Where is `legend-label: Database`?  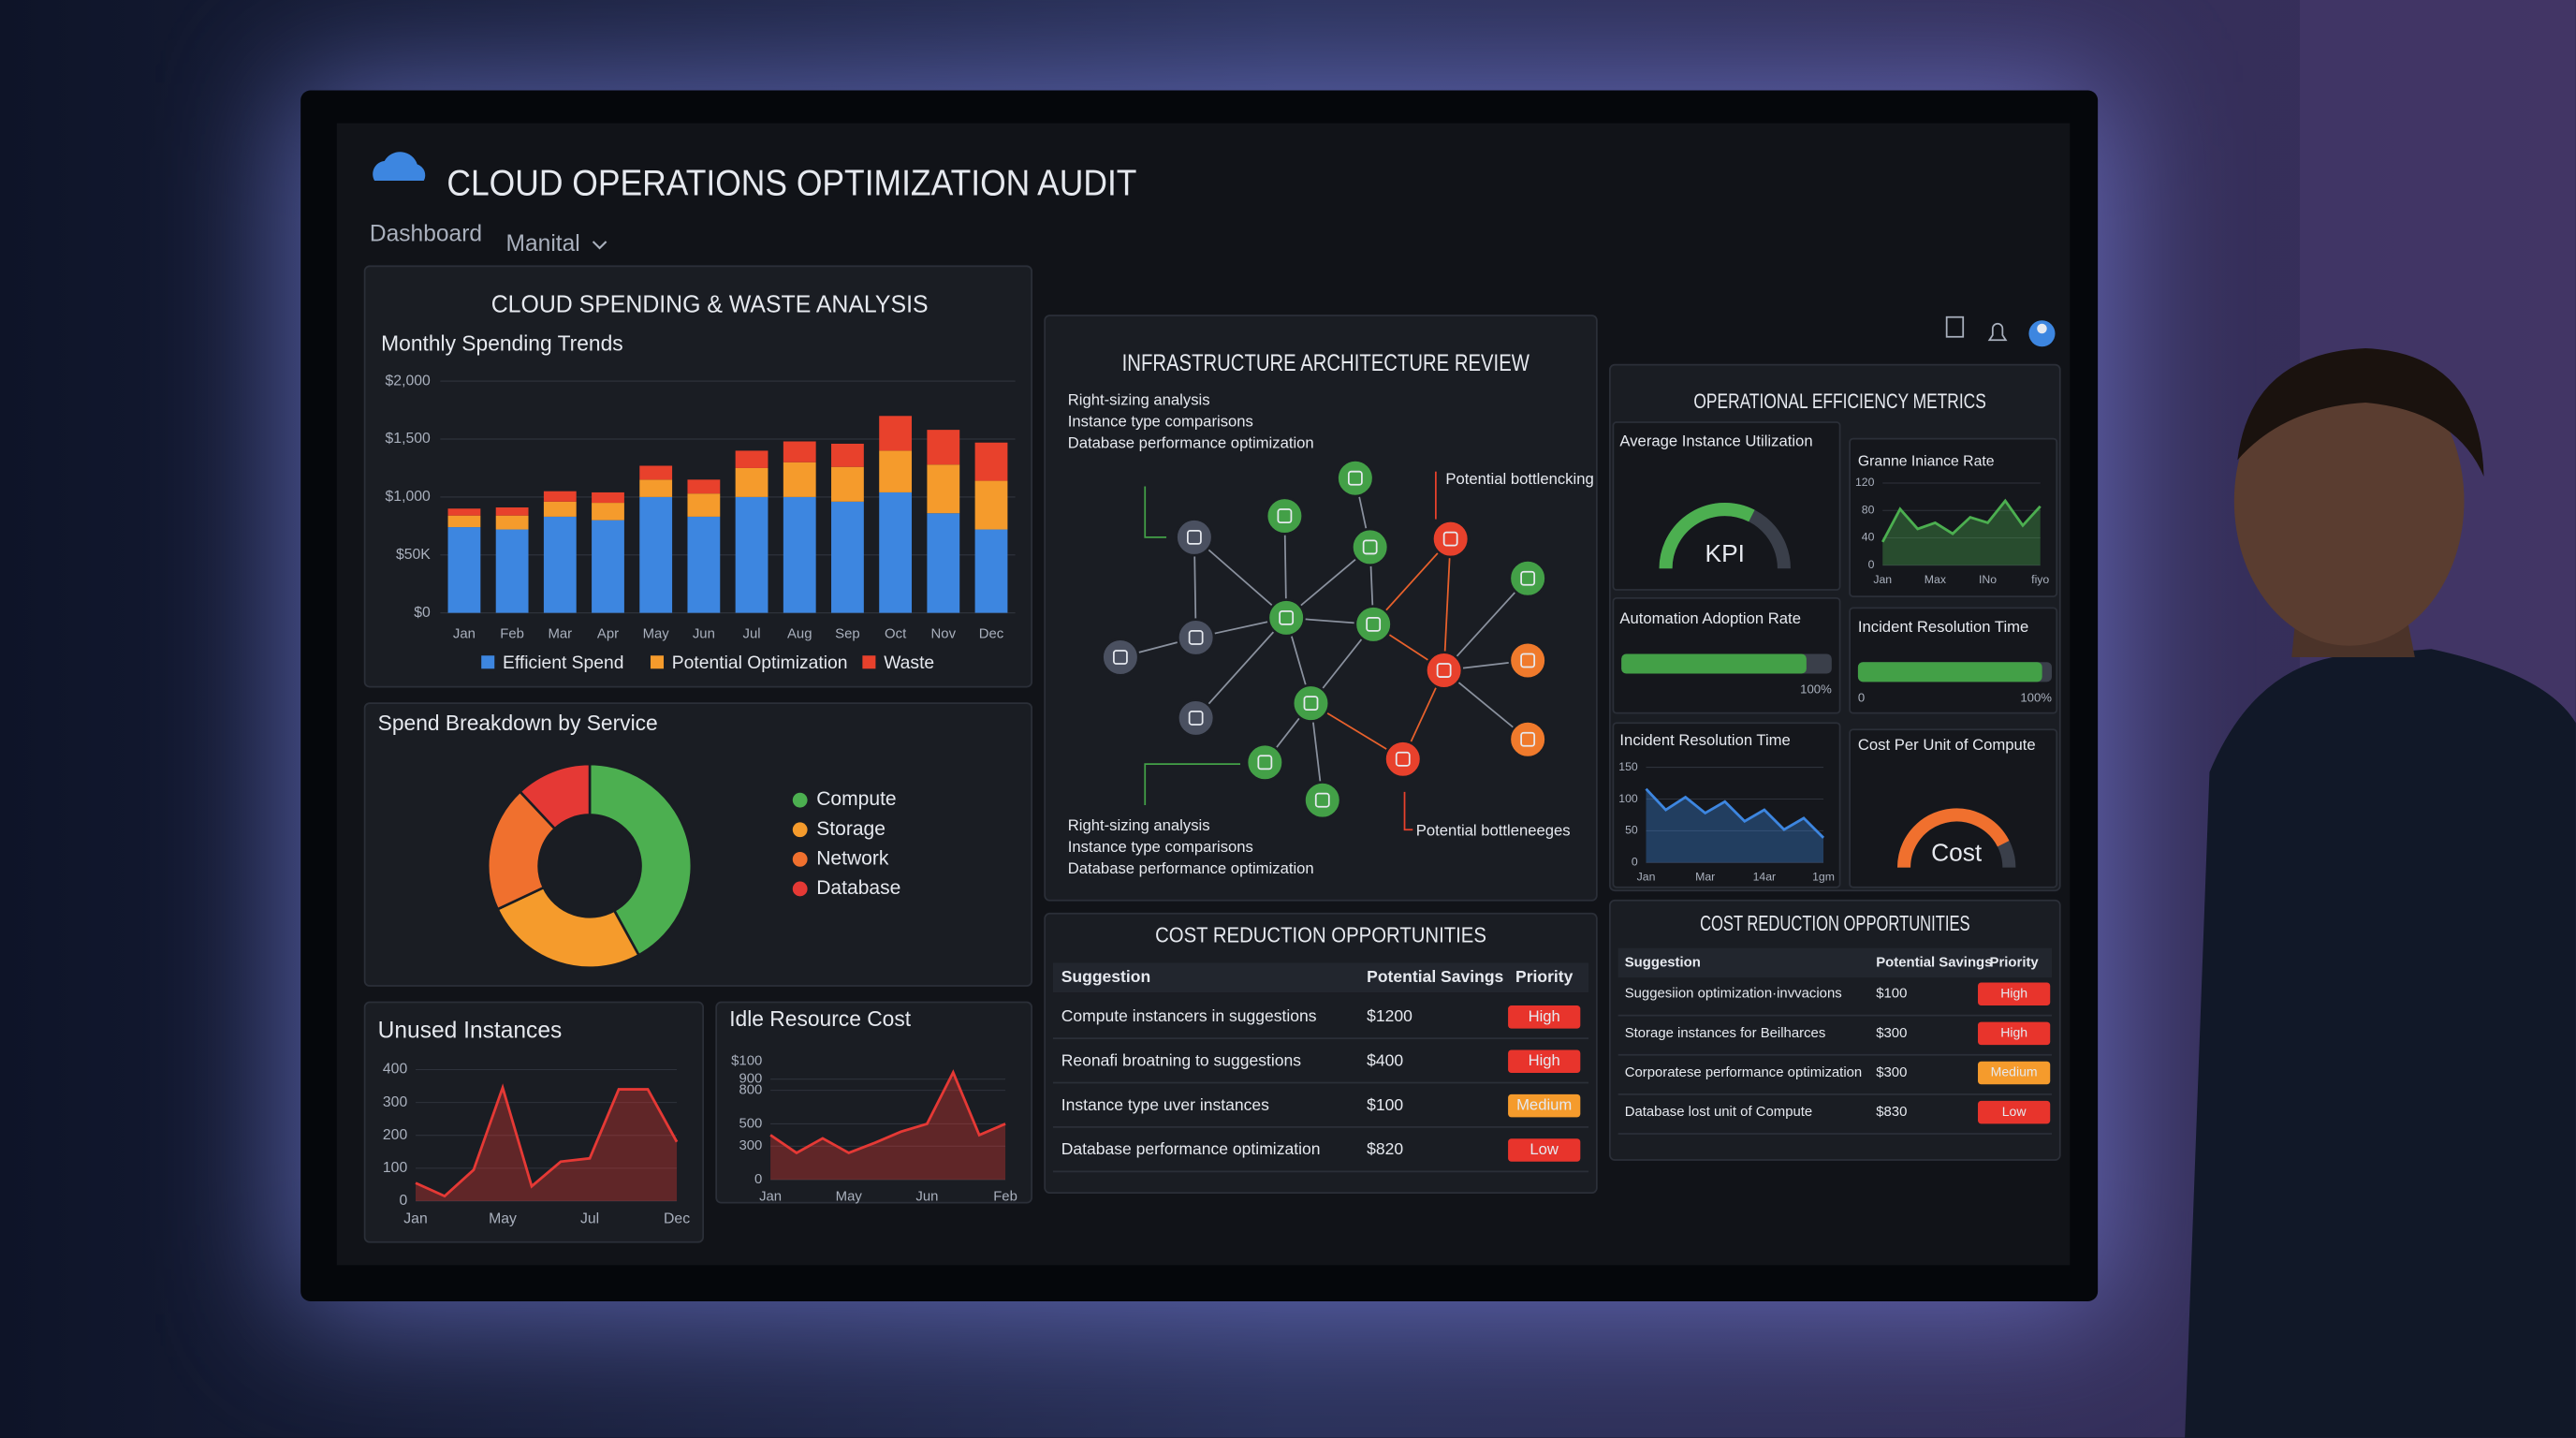 legend-label: Database is located at coordinates (858, 888).